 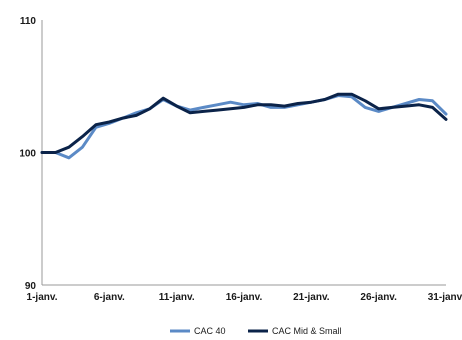 What do you see at coordinates (445, 297) in the screenshot?
I see `x-tick-label: 31-janv.` at bounding box center [445, 297].